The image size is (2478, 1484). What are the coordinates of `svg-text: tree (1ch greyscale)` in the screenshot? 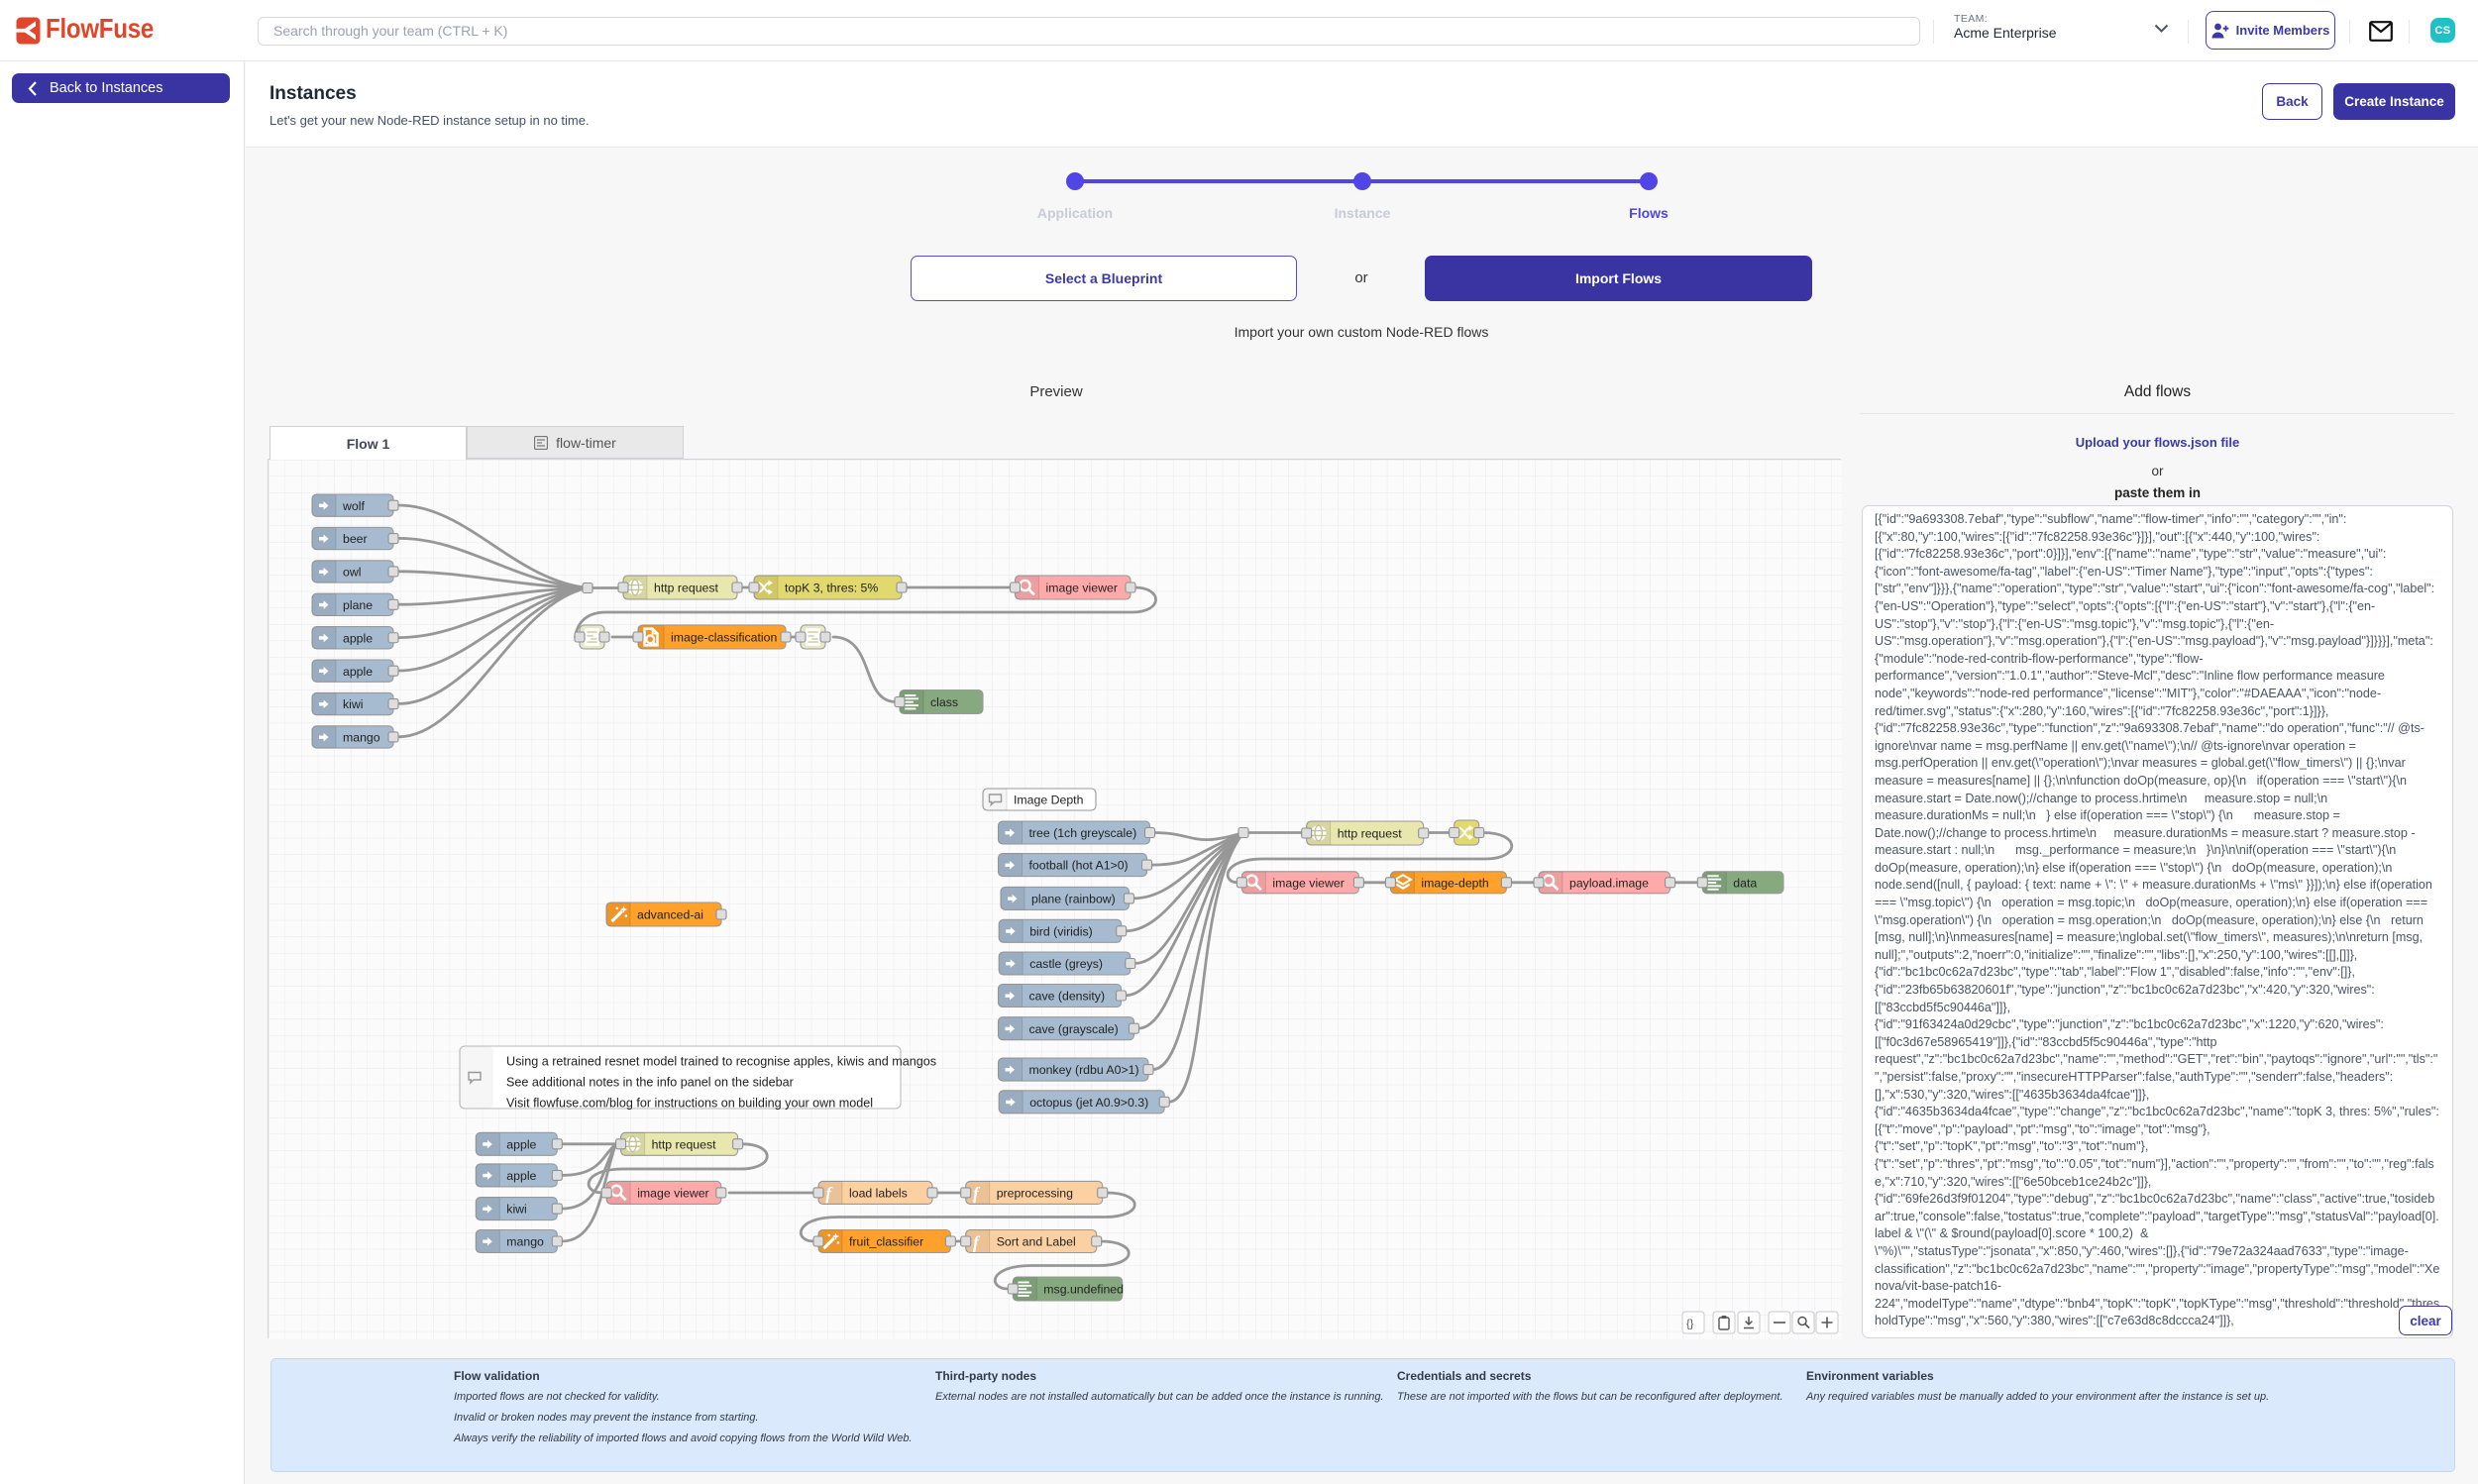 It's located at (1083, 833).